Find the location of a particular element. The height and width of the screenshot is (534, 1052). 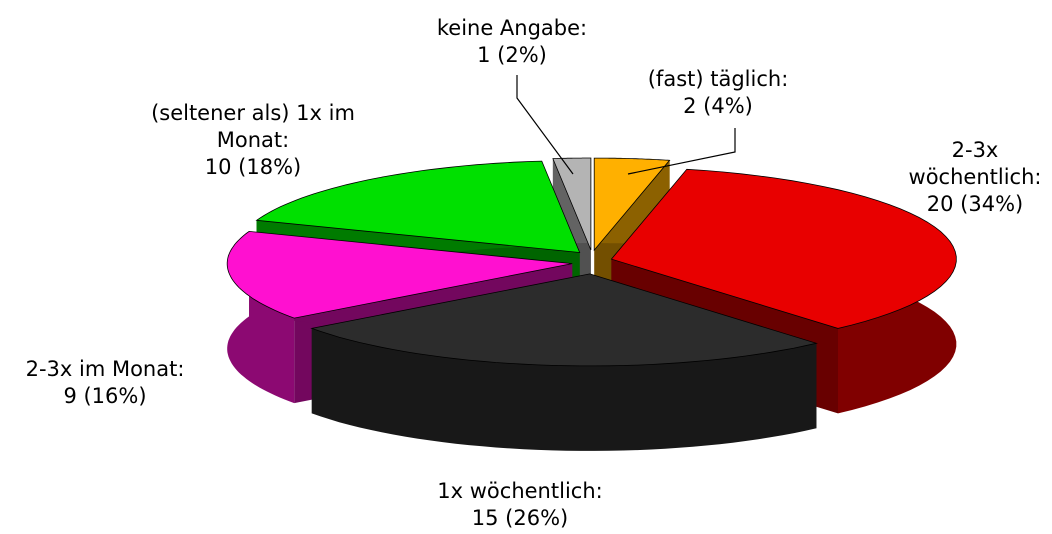

value-label: 9 (16%) is located at coordinates (105, 396).